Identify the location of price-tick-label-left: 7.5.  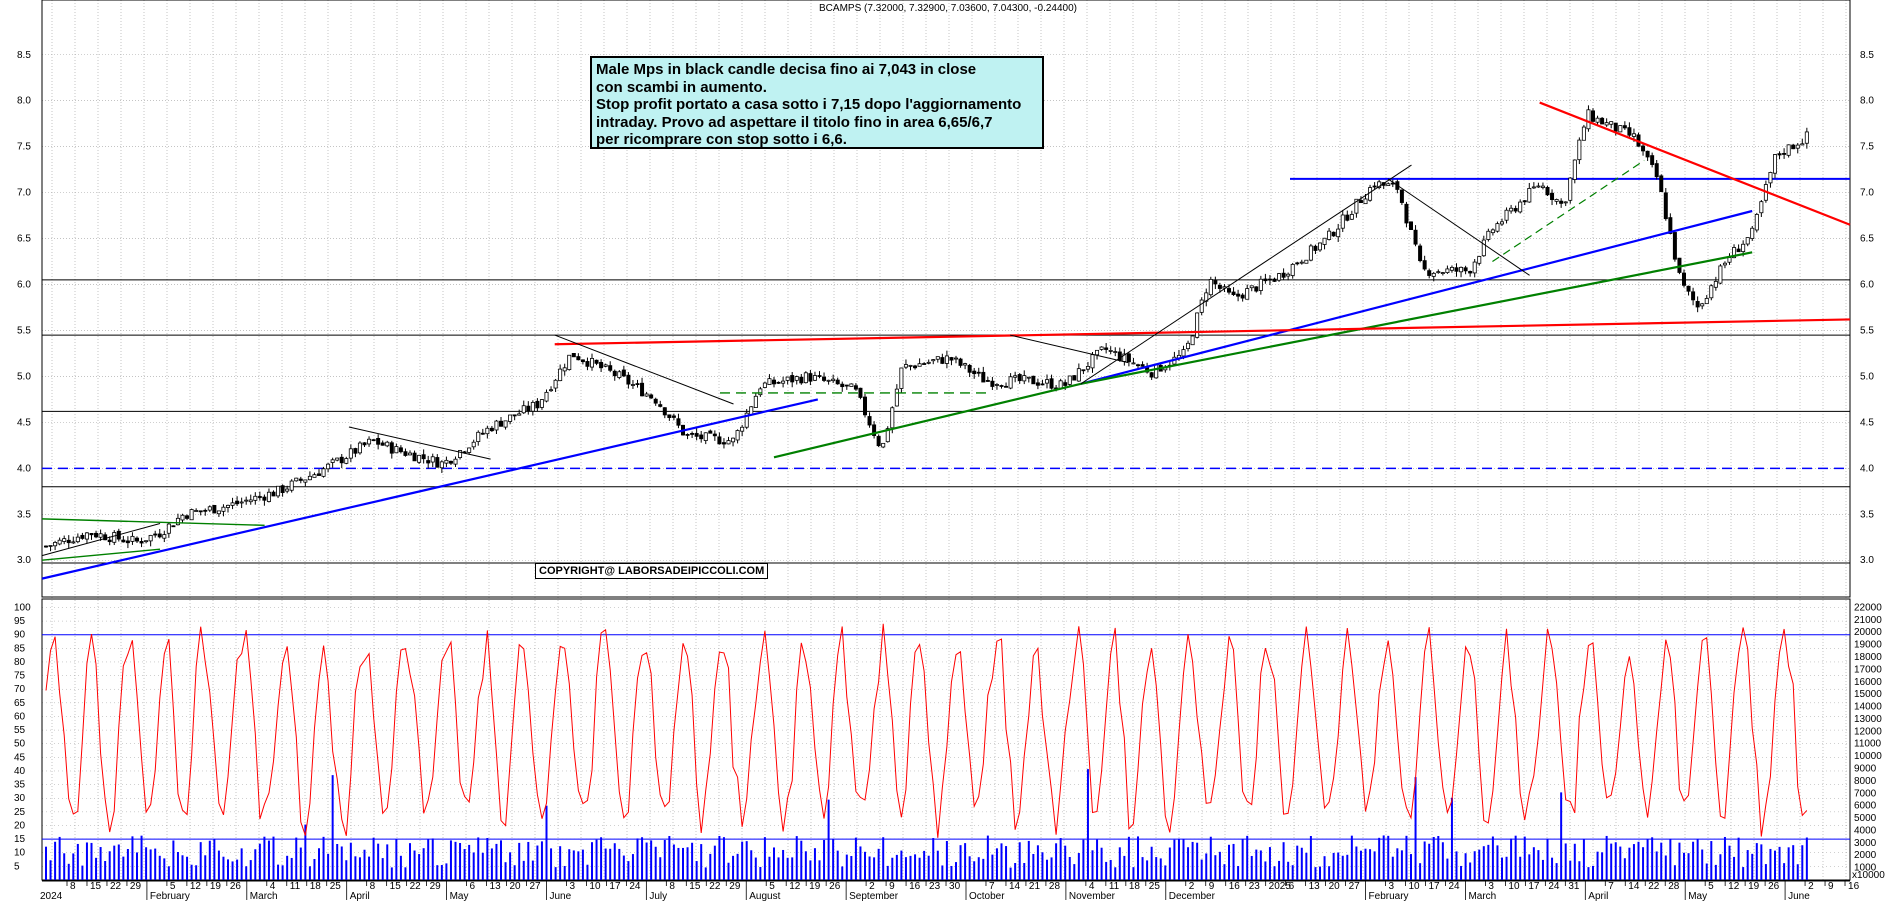
(24, 147).